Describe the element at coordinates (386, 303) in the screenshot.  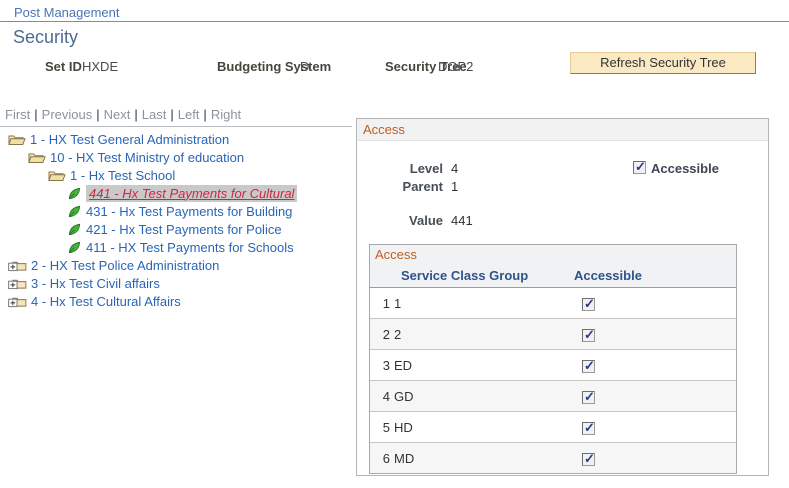
I see `row-number: 1` at that location.